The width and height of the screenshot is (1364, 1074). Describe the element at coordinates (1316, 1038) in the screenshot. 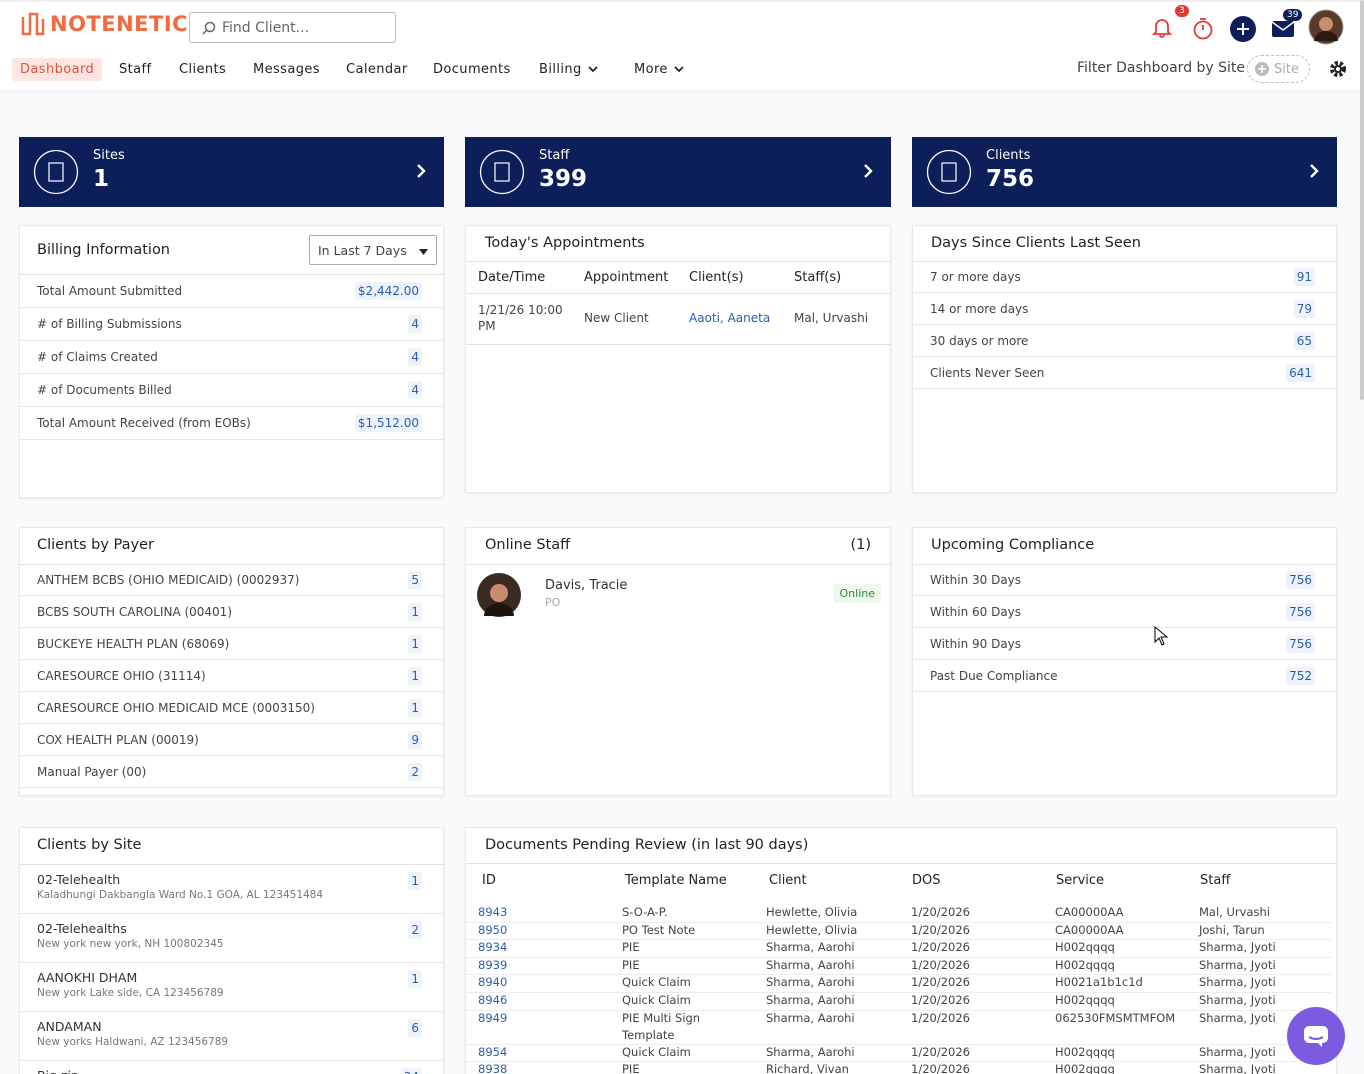

I see `chat-button` at that location.